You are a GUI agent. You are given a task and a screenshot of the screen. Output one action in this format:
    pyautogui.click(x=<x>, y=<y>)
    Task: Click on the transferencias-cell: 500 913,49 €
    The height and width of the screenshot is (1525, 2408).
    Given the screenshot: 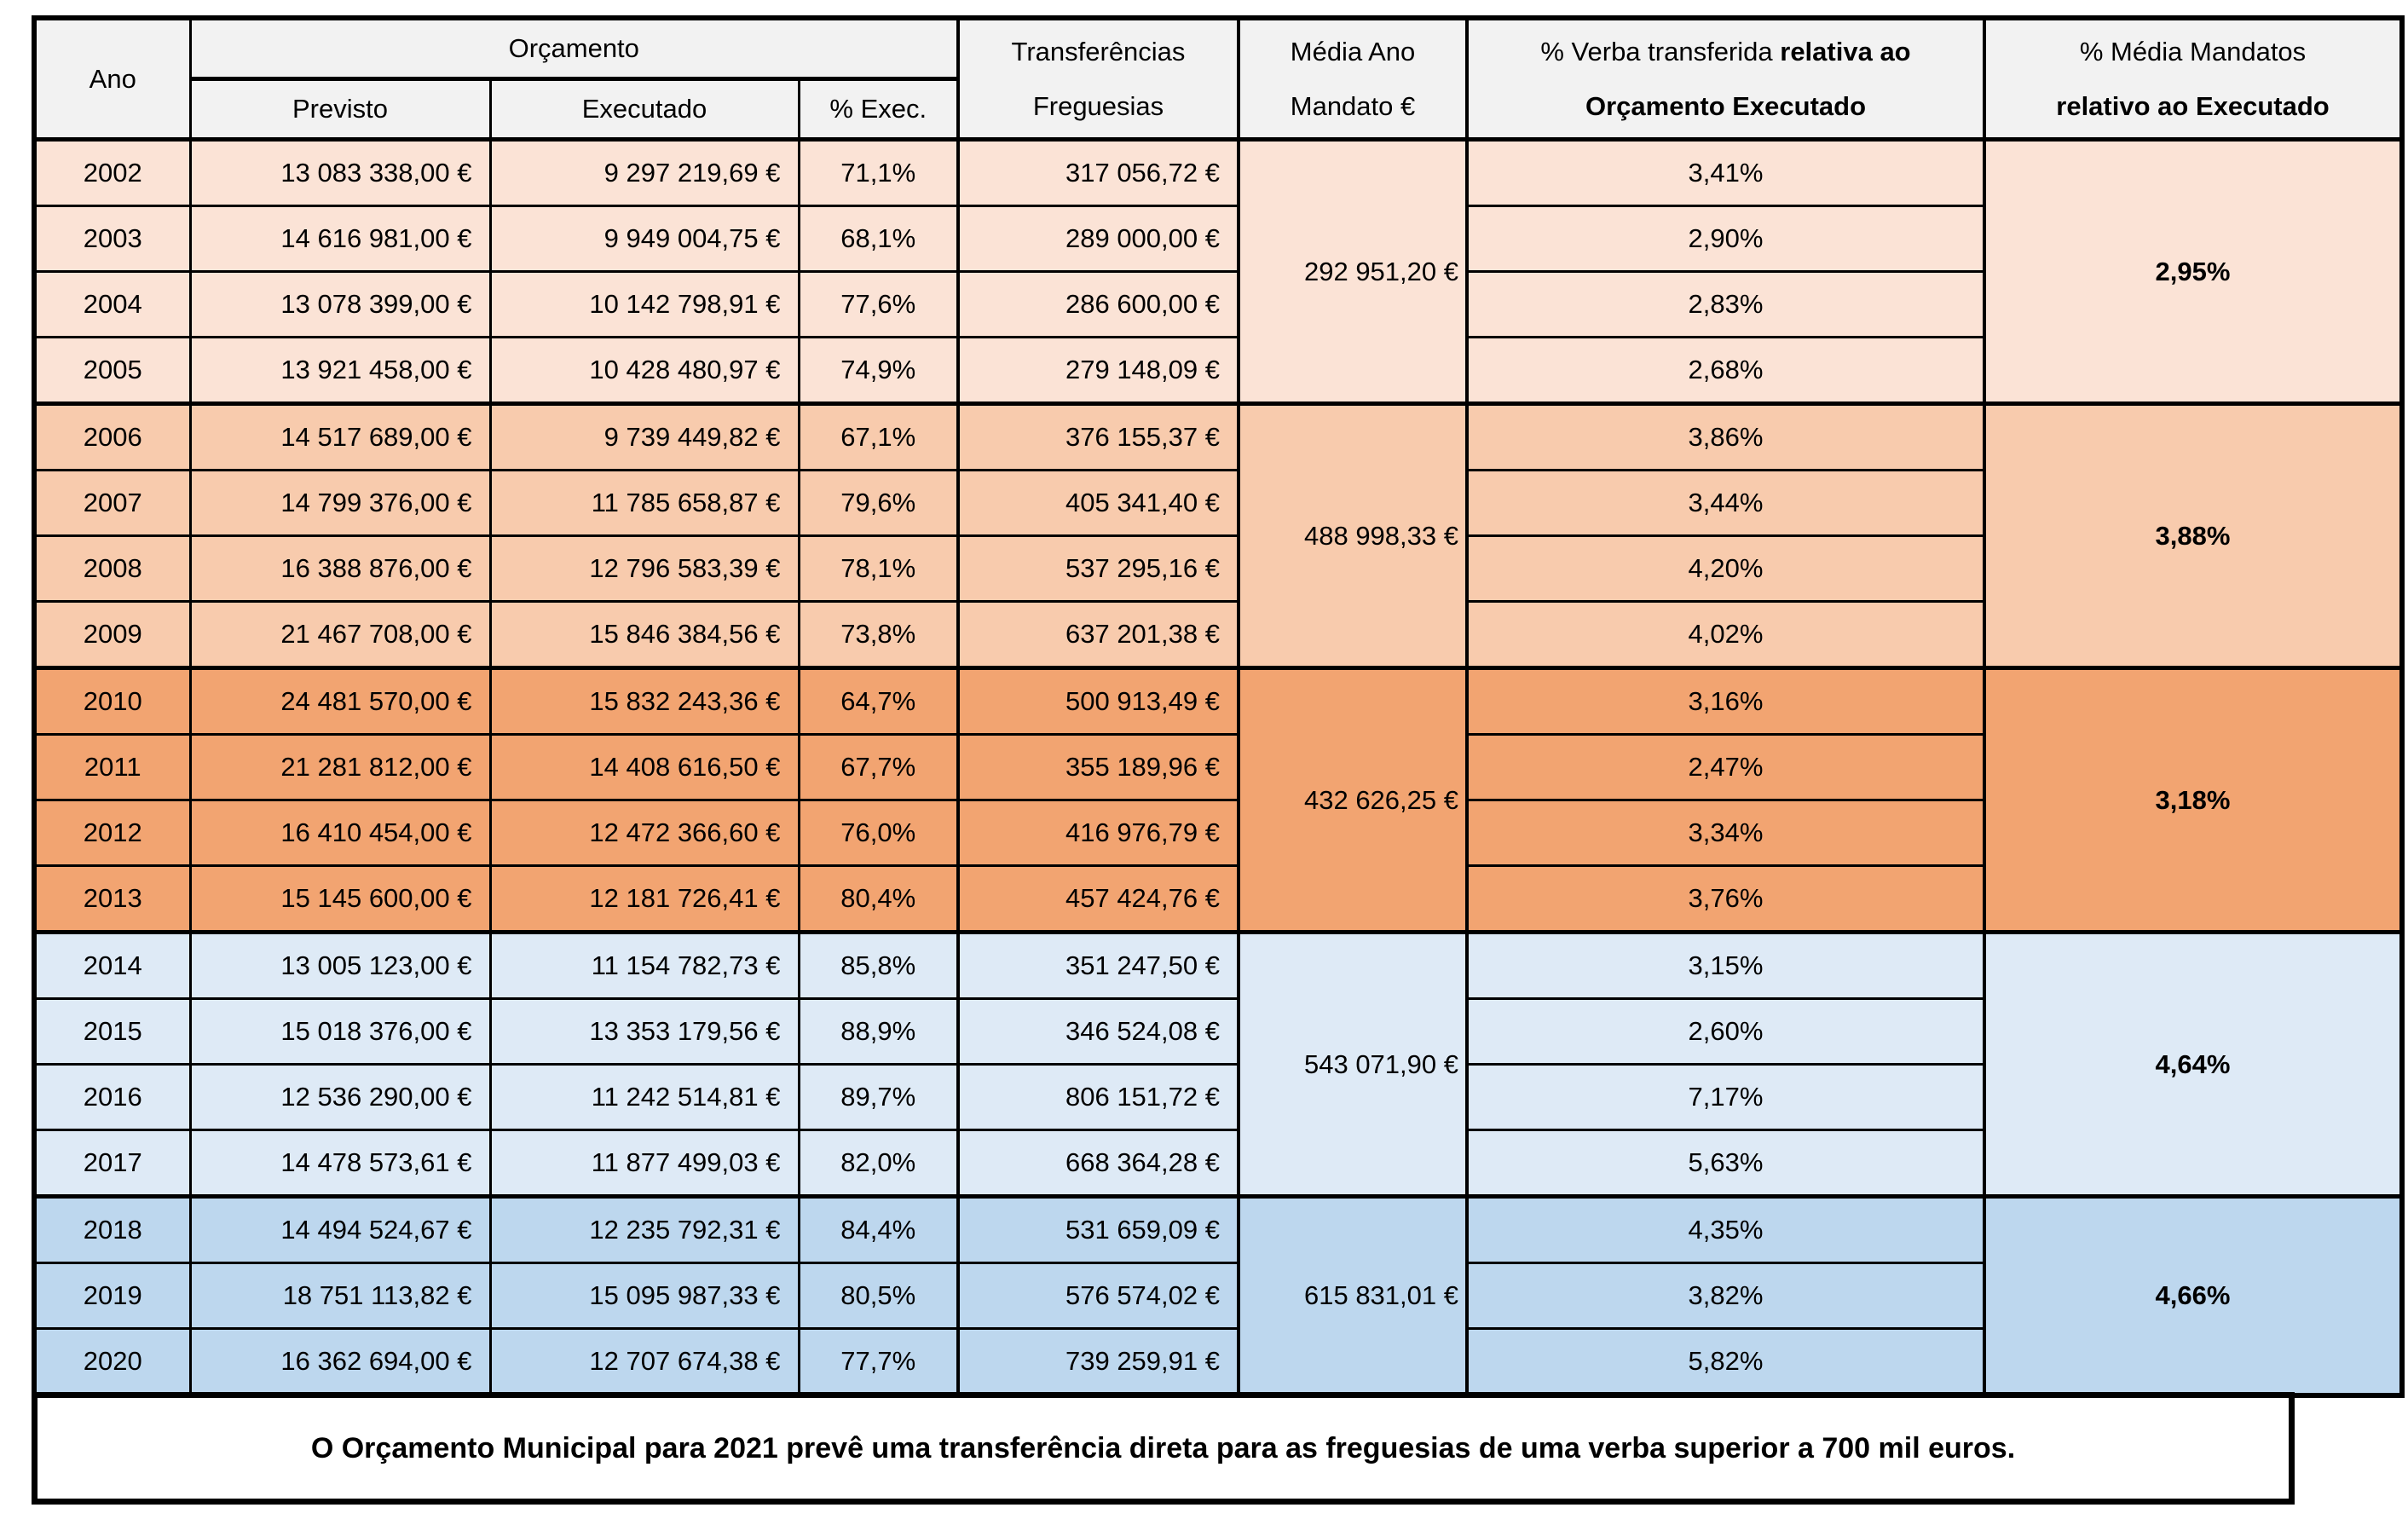 What is the action you would take?
    pyautogui.click(x=1098, y=701)
    